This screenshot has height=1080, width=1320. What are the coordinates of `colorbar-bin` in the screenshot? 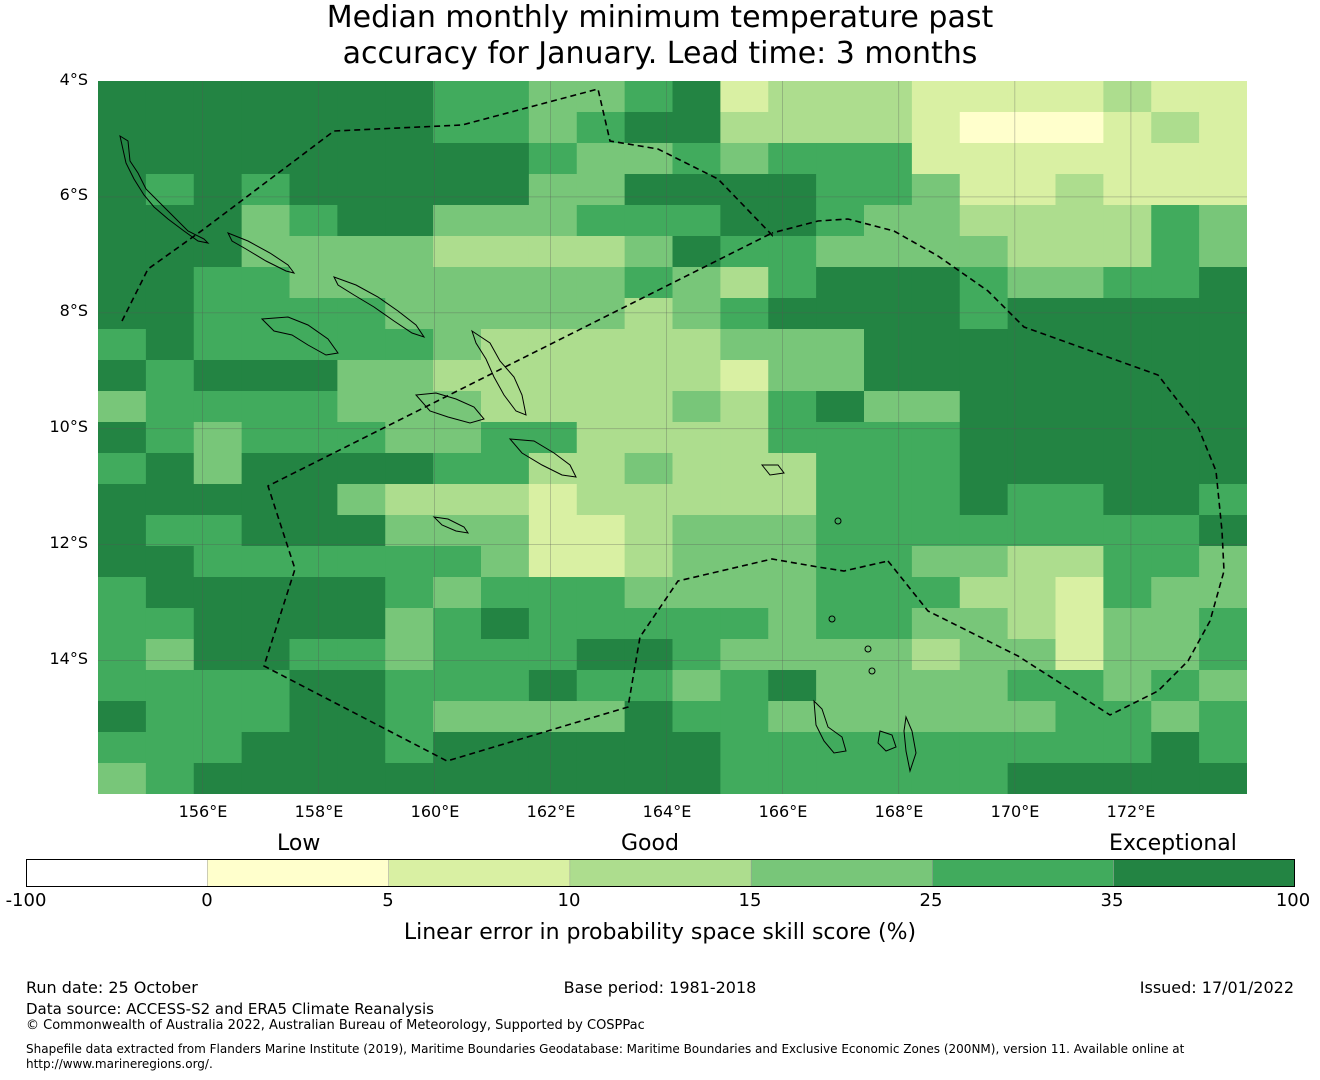 It's located at (1023, 873).